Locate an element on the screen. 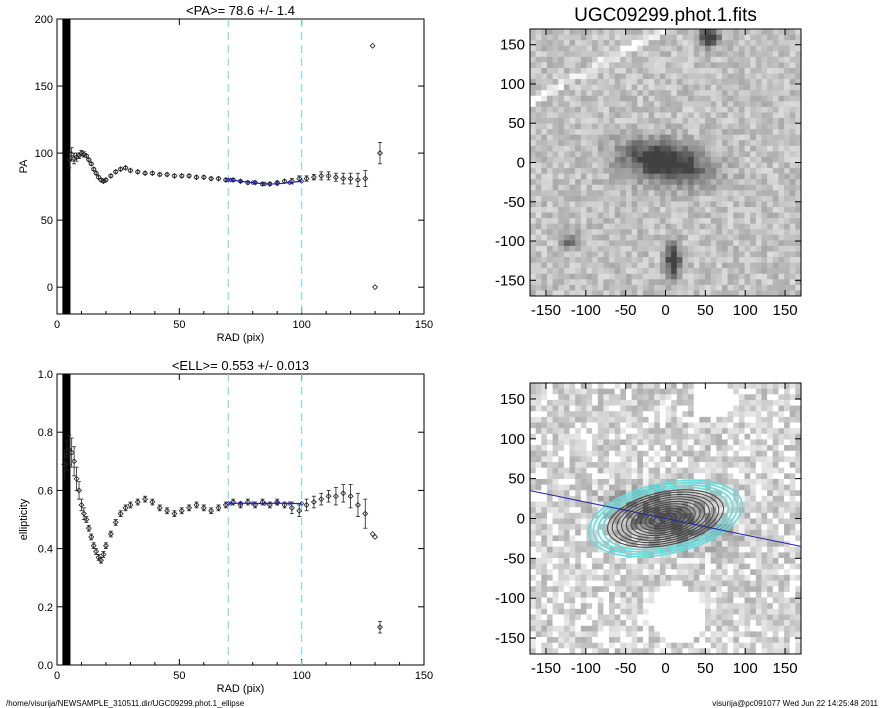 The height and width of the screenshot is (708, 885). fit-point is located at coordinates (231, 503).